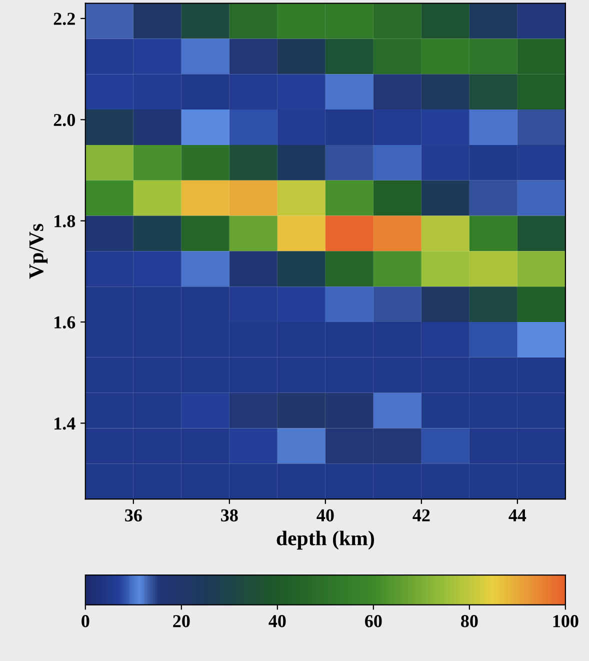 The image size is (589, 661). What do you see at coordinates (65, 322) in the screenshot?
I see `y-tick-label: 1.6` at bounding box center [65, 322].